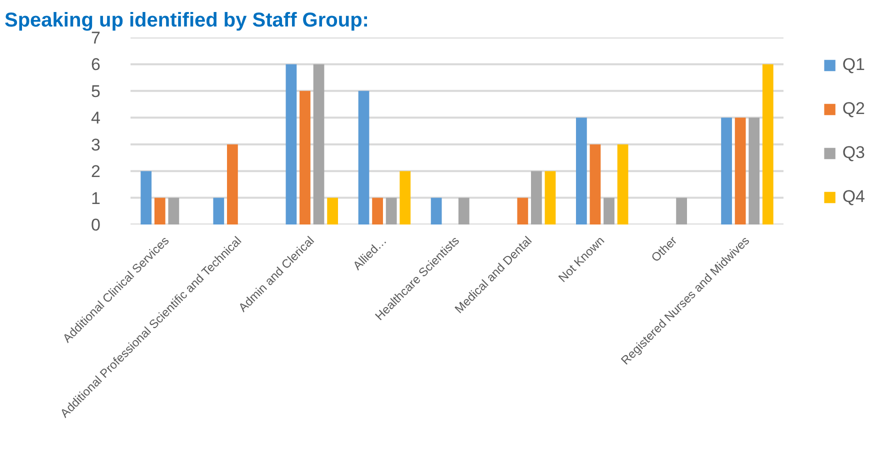 This screenshot has height=455, width=889. I want to click on chart-title: Speaking up identified by Staff Group:, so click(186, 21).